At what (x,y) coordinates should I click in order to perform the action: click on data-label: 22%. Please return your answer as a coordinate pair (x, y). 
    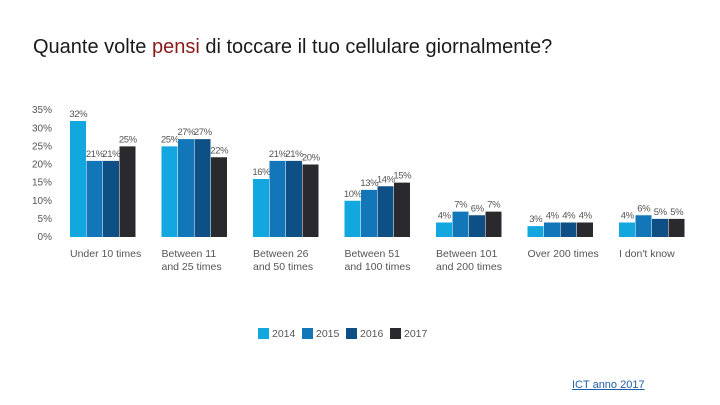
    Looking at the image, I should click on (219, 150).